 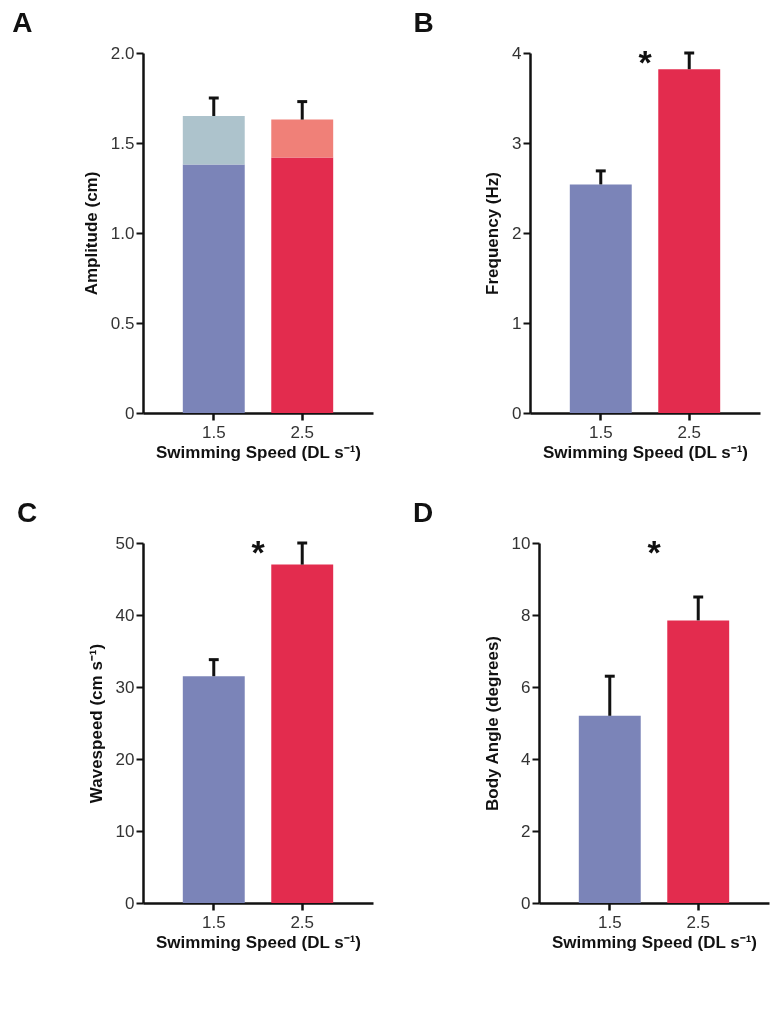 What do you see at coordinates (423, 22) in the screenshot?
I see `chart-title: B` at bounding box center [423, 22].